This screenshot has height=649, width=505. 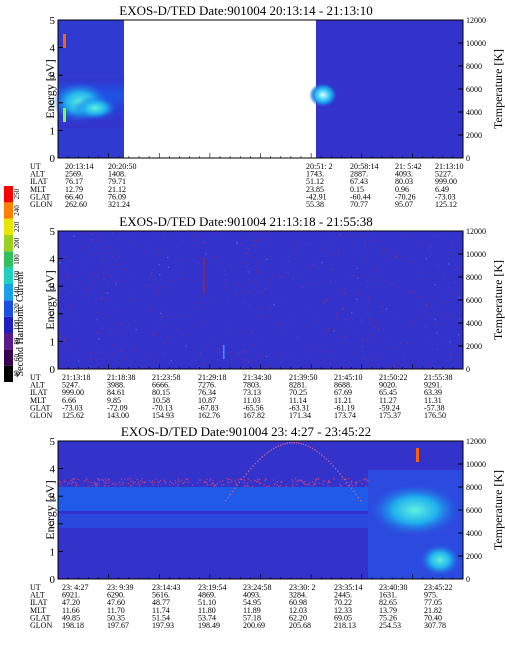 What do you see at coordinates (444, 174) in the screenshot?
I see `table-cell: 5227.` at bounding box center [444, 174].